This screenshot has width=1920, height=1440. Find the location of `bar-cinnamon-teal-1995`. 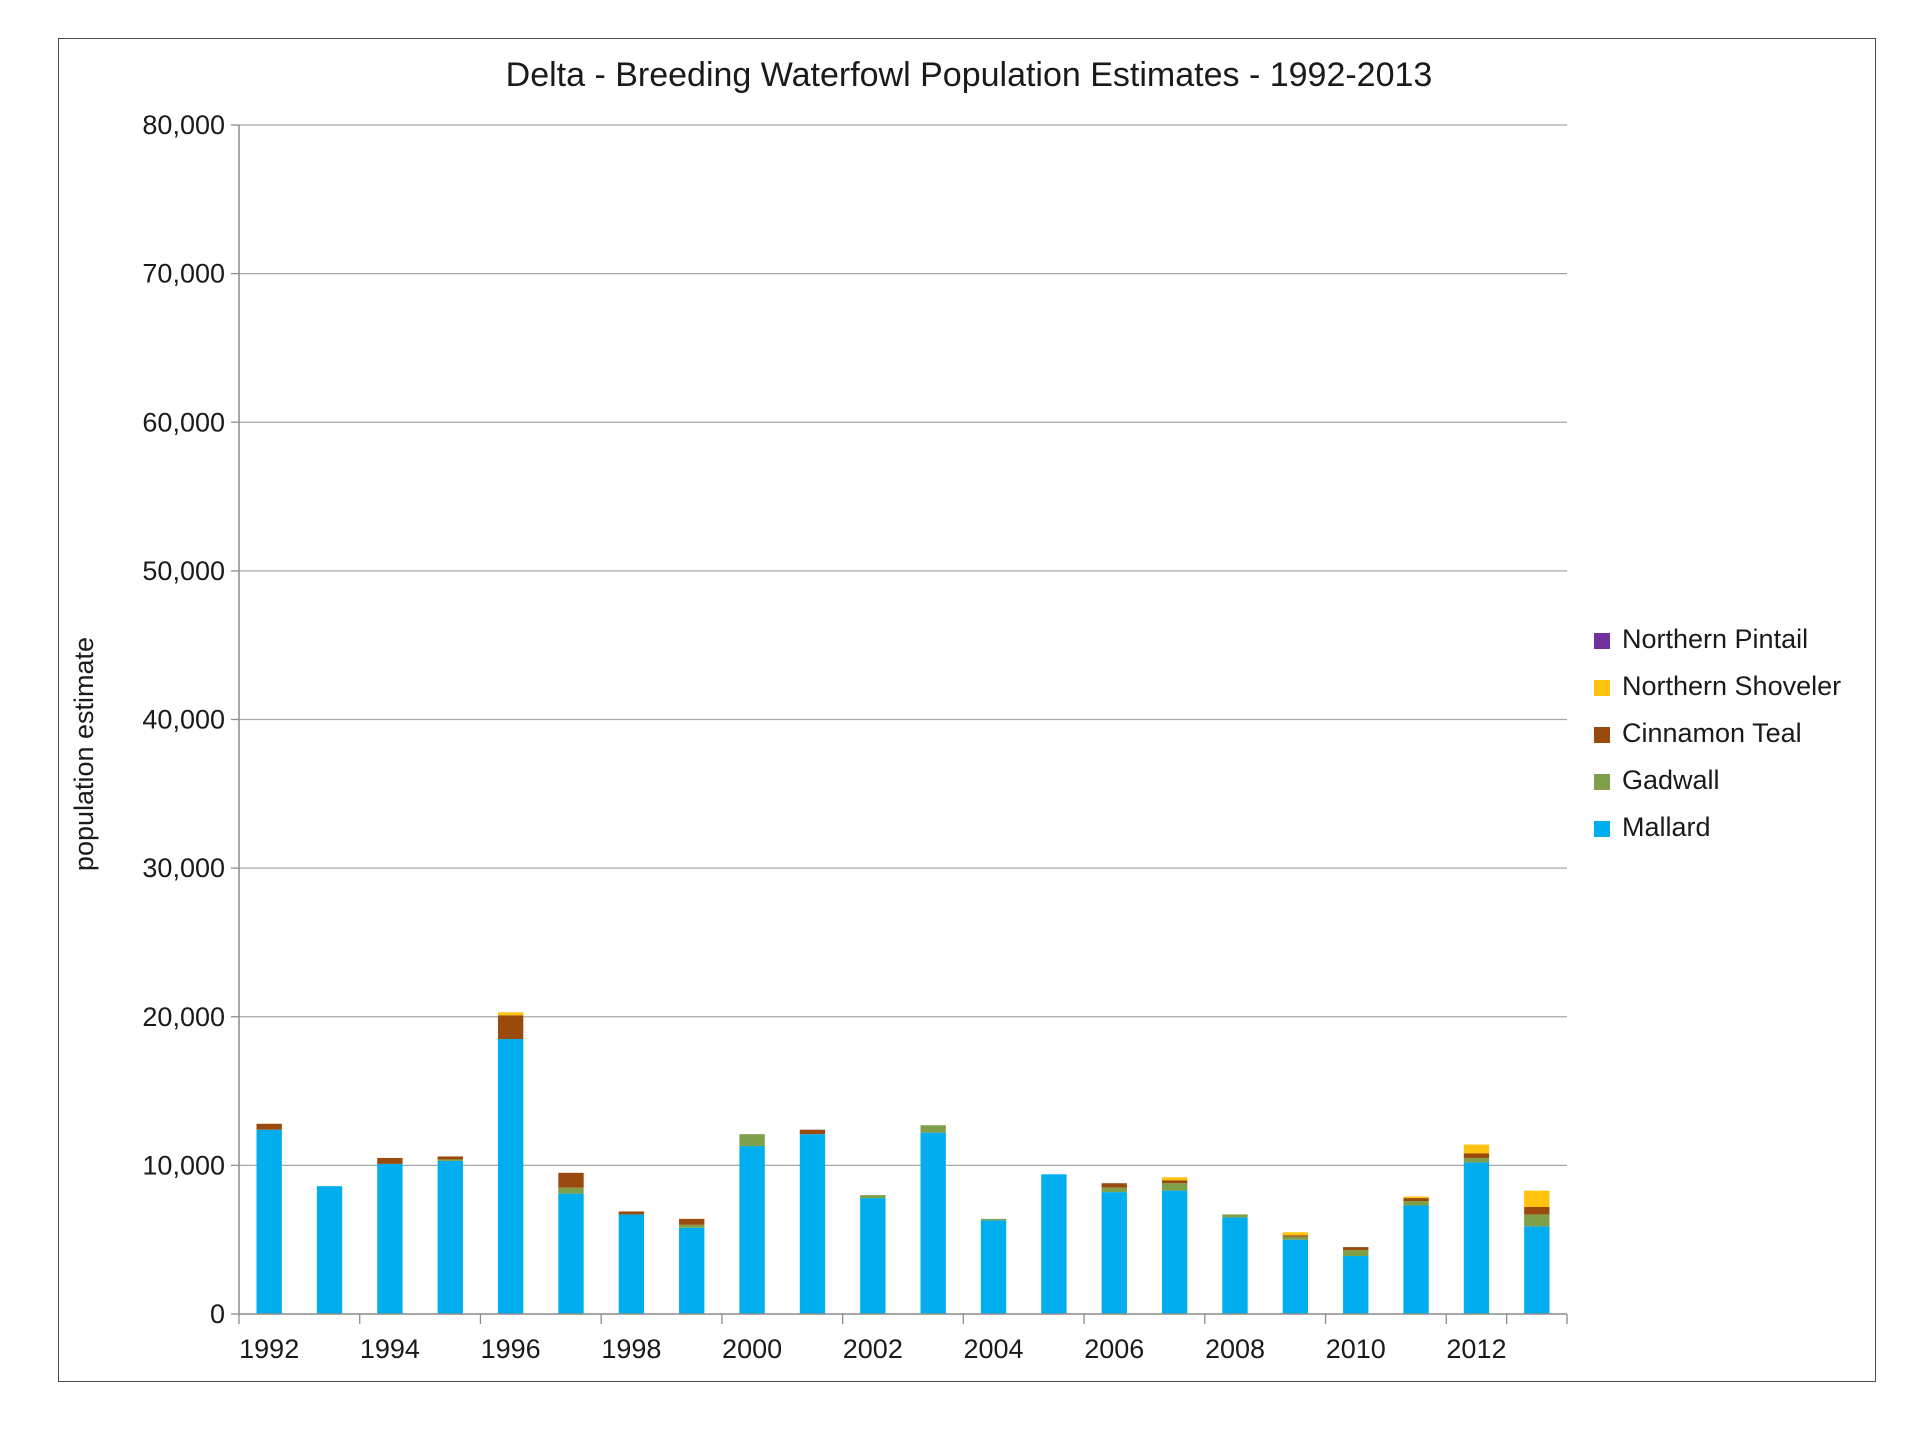

bar-cinnamon-teal-1995 is located at coordinates (450, 1158).